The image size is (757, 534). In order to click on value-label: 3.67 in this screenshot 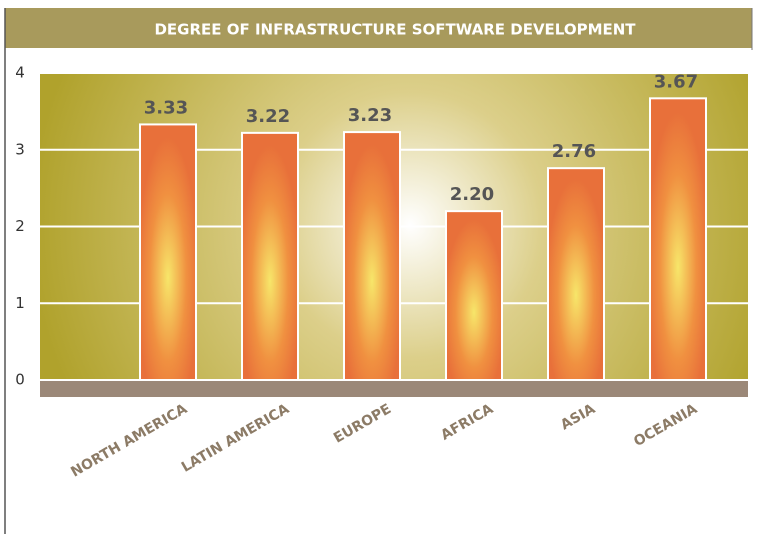, I will do `click(676, 81)`.